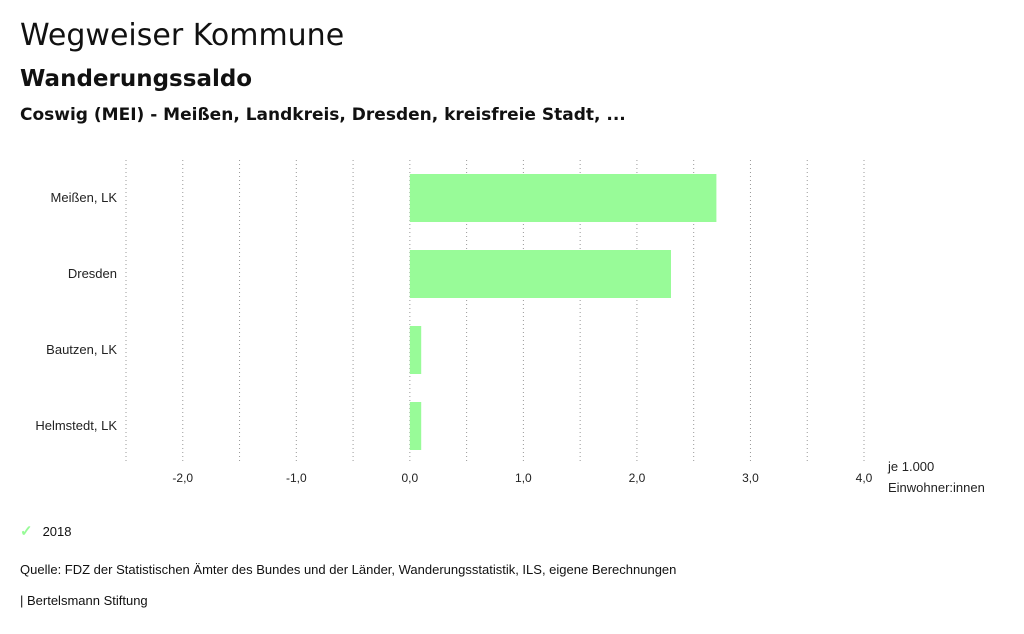  What do you see at coordinates (936, 487) in the screenshot?
I see `x-axis-unit-line2: Einwohner:innen` at bounding box center [936, 487].